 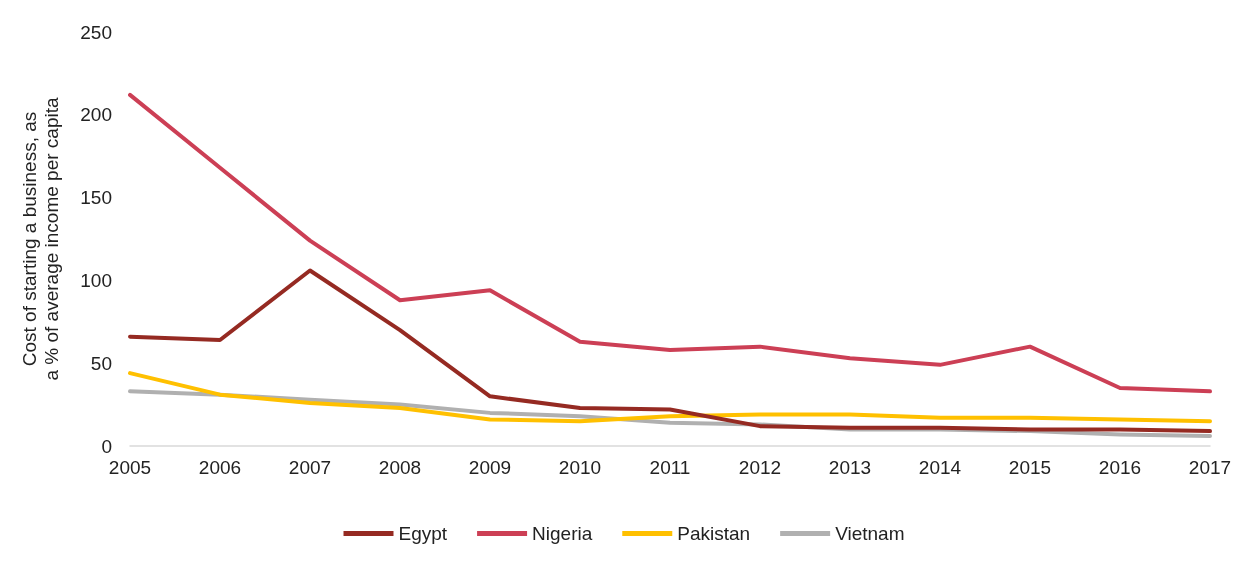 What do you see at coordinates (670, 467) in the screenshot?
I see `x-tick-label: 2011` at bounding box center [670, 467].